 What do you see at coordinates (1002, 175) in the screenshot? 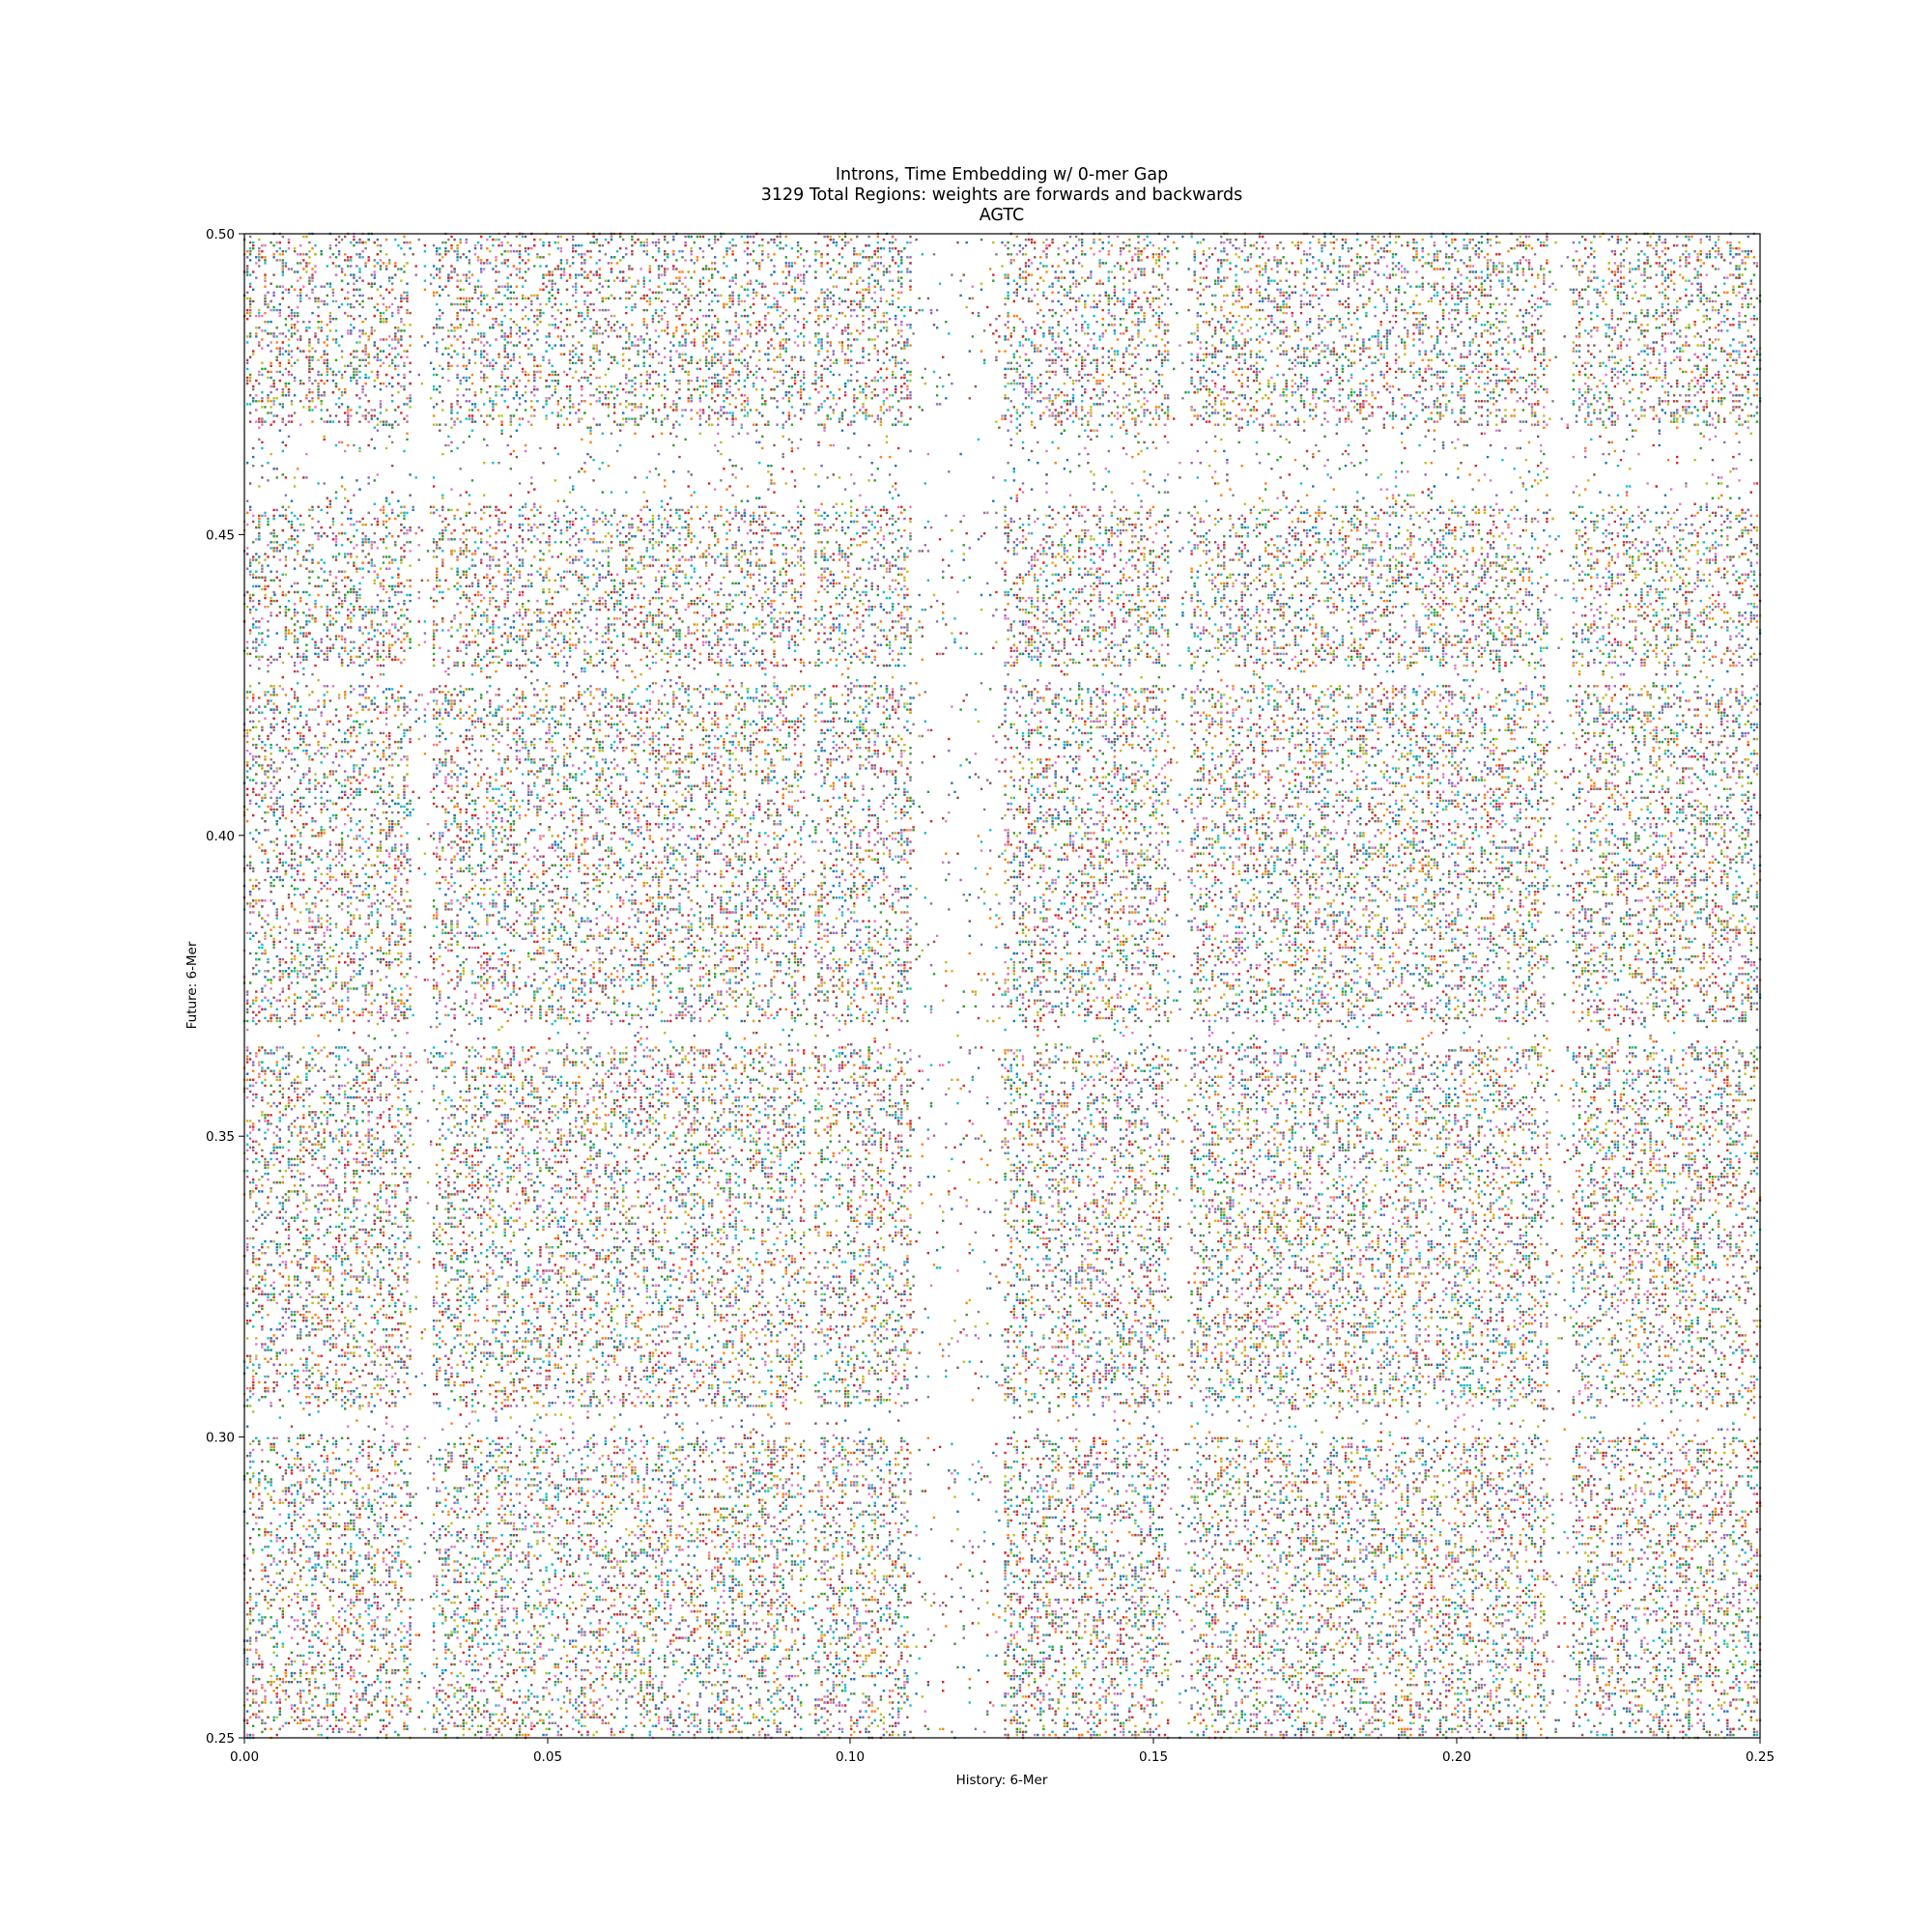
I see `chart-title-line-1: Introns, Time Embedding w/ 0-mer Gap` at bounding box center [1002, 175].